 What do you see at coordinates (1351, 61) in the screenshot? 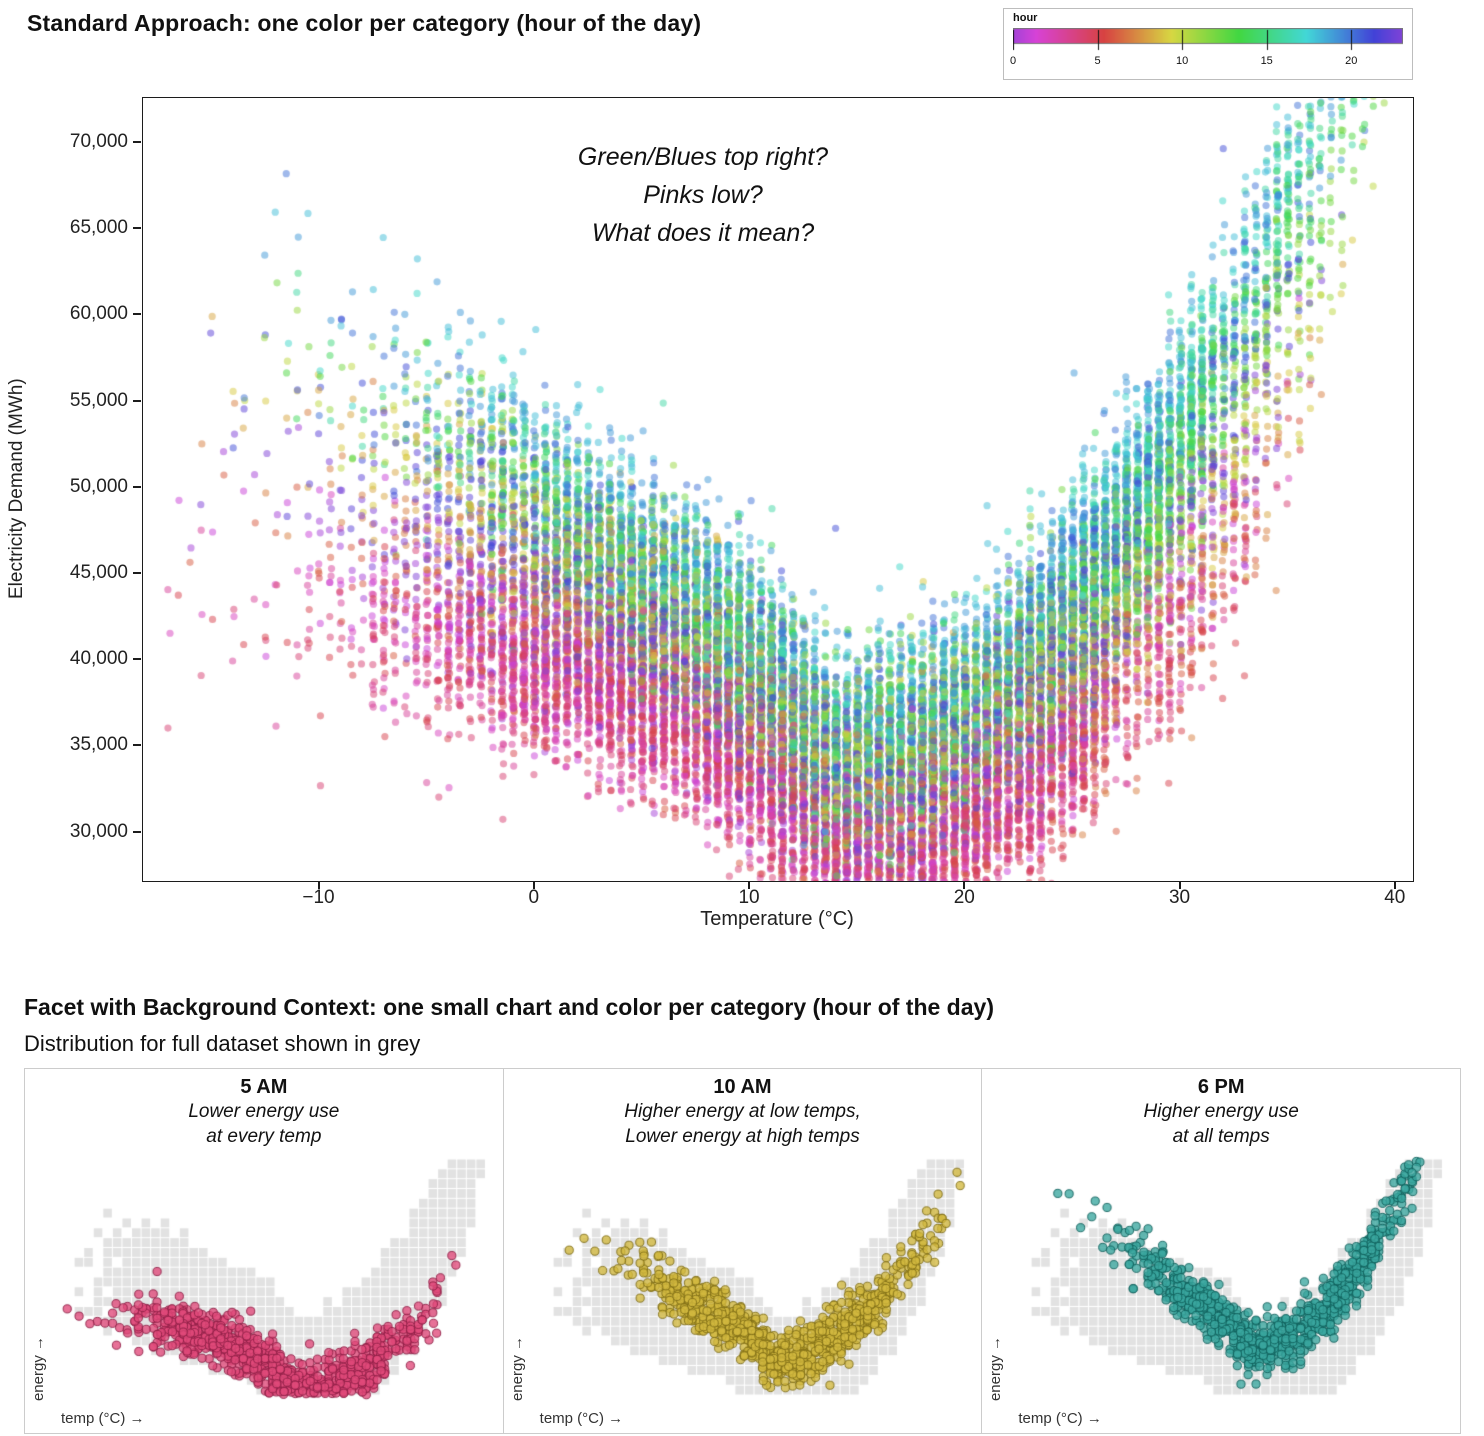
I see `legend-tick-label: 20` at bounding box center [1351, 61].